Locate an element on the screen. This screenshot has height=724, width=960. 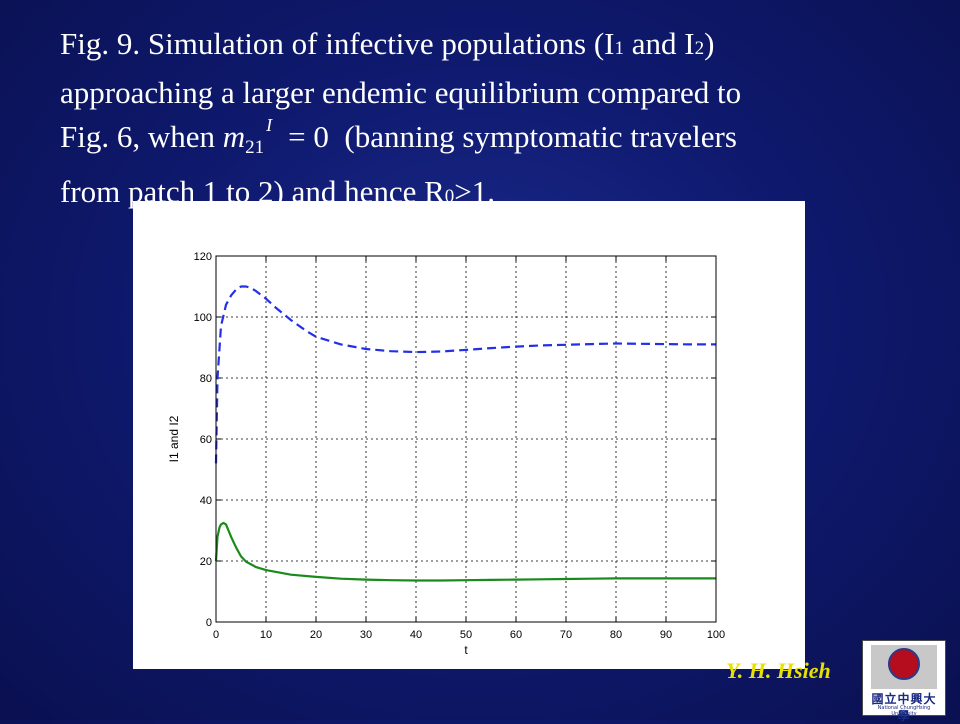
math-superscript: I is located at coordinates (269, 125).